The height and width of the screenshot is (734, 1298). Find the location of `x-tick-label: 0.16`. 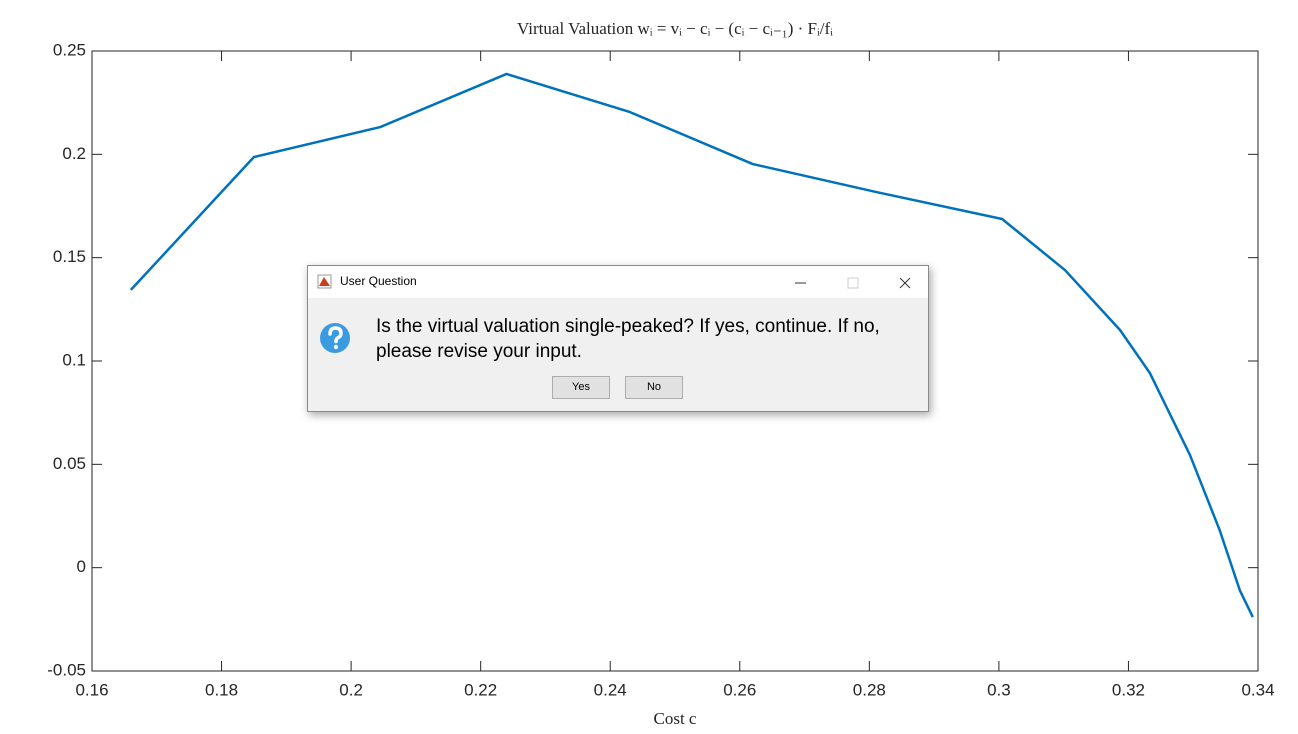

x-tick-label: 0.16 is located at coordinates (91, 689).